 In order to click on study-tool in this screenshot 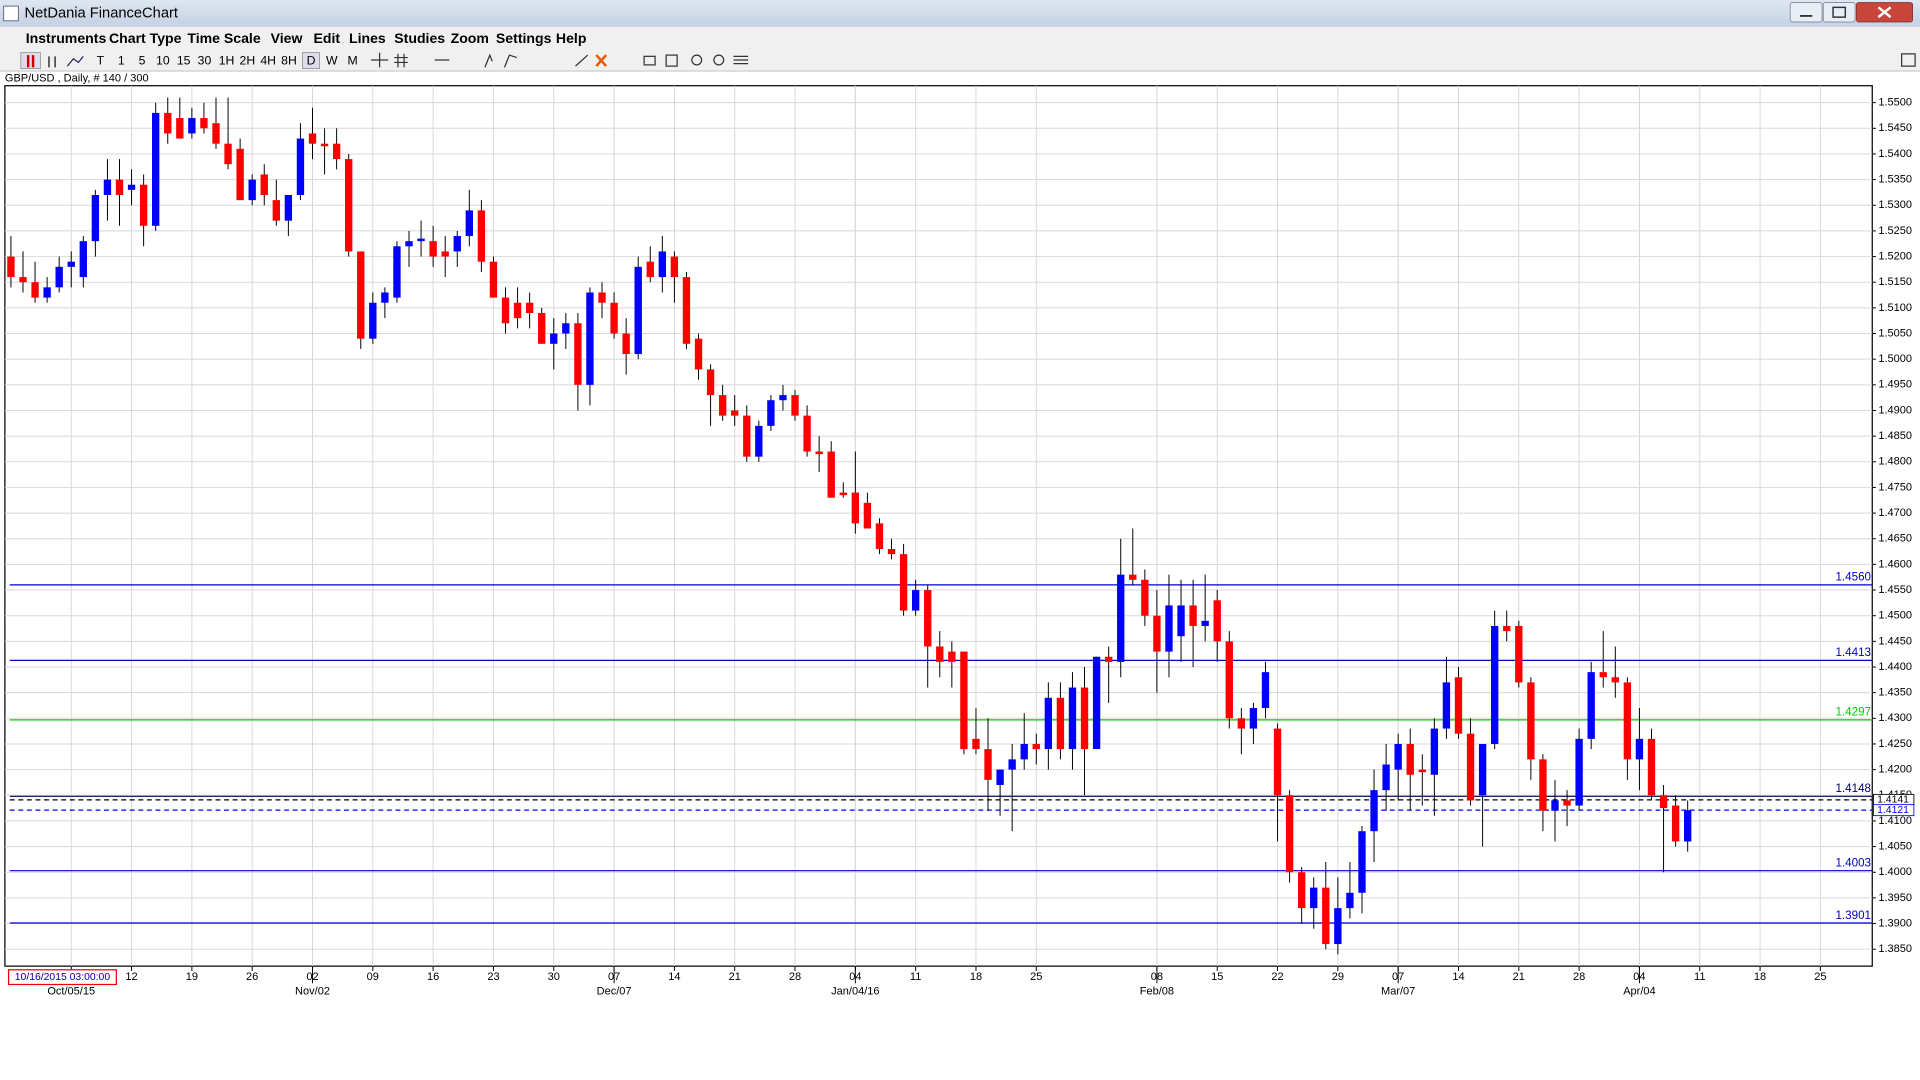, I will do `click(488, 60)`.